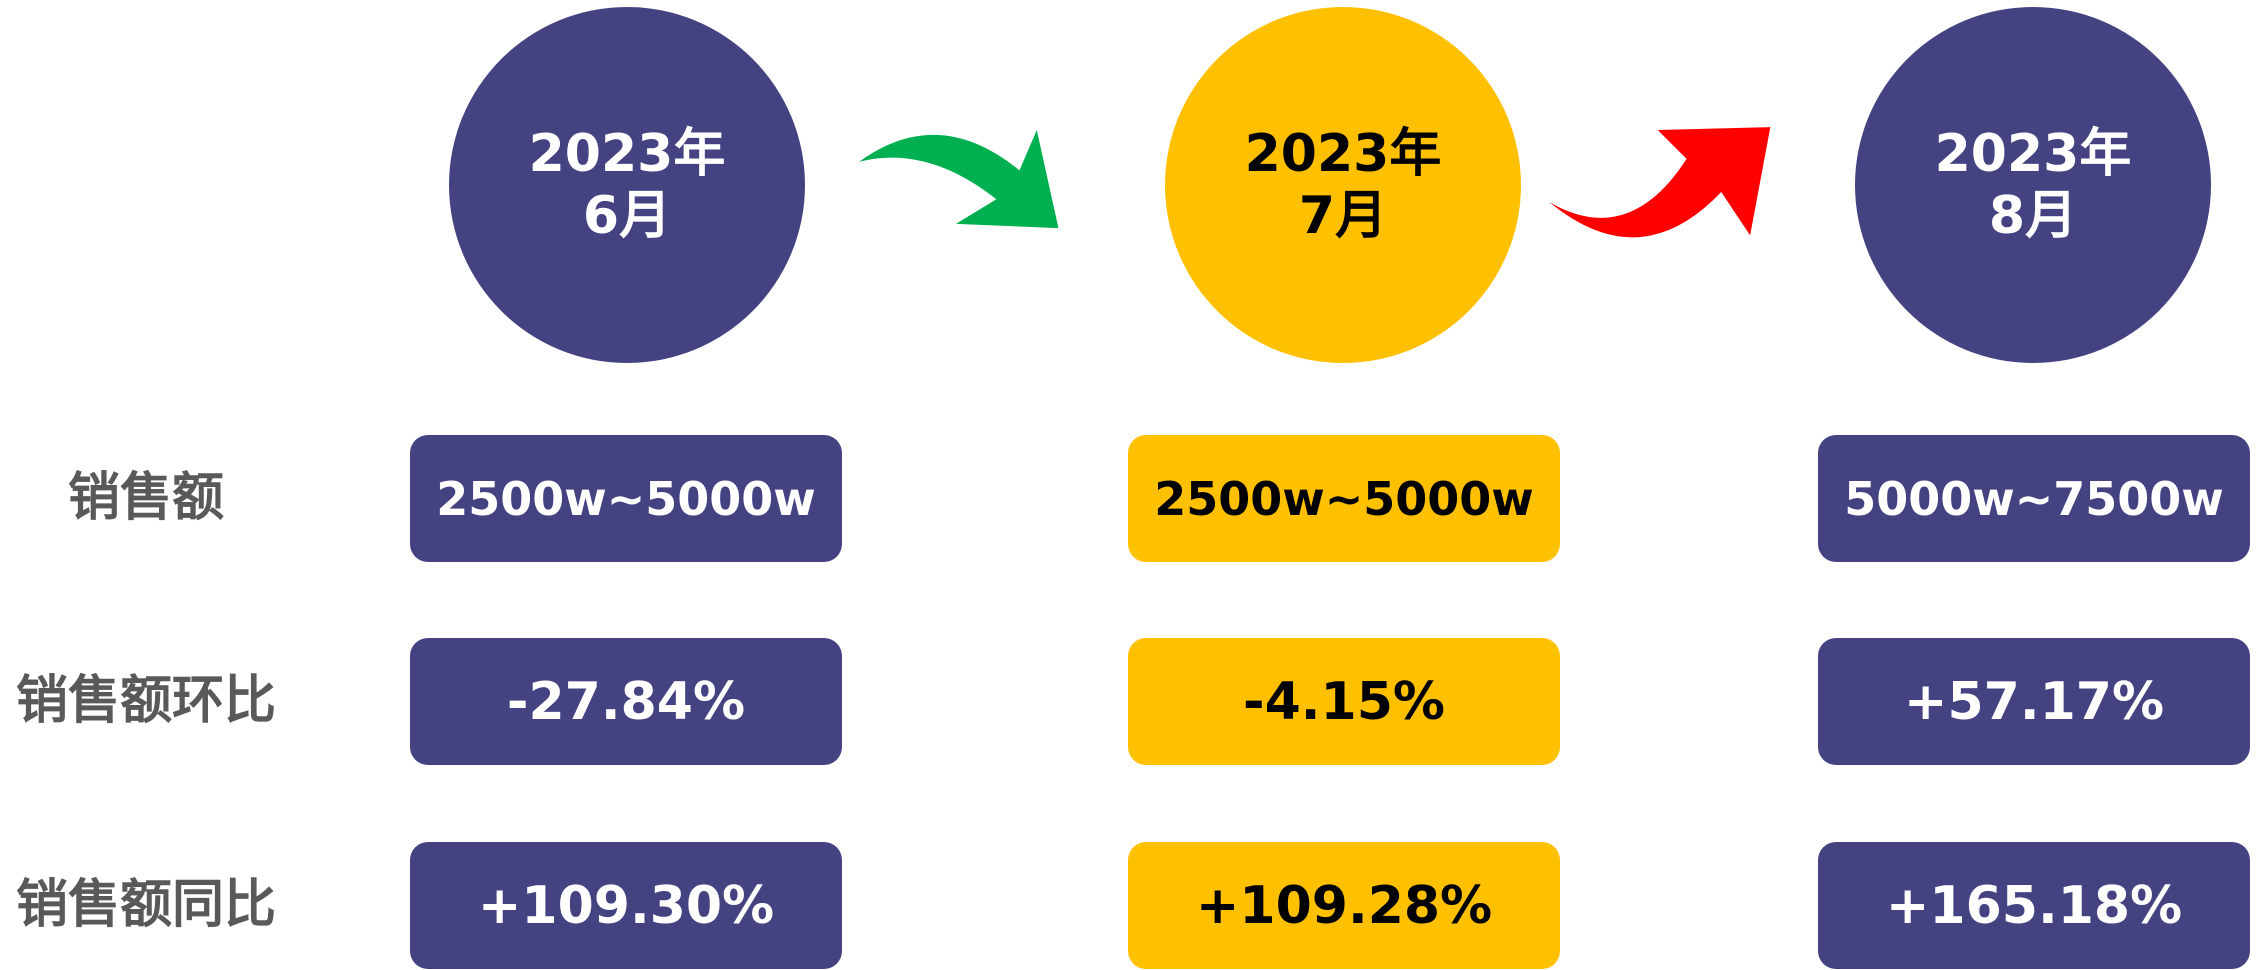  What do you see at coordinates (145, 498) in the screenshot?
I see `row-label: 销售额` at bounding box center [145, 498].